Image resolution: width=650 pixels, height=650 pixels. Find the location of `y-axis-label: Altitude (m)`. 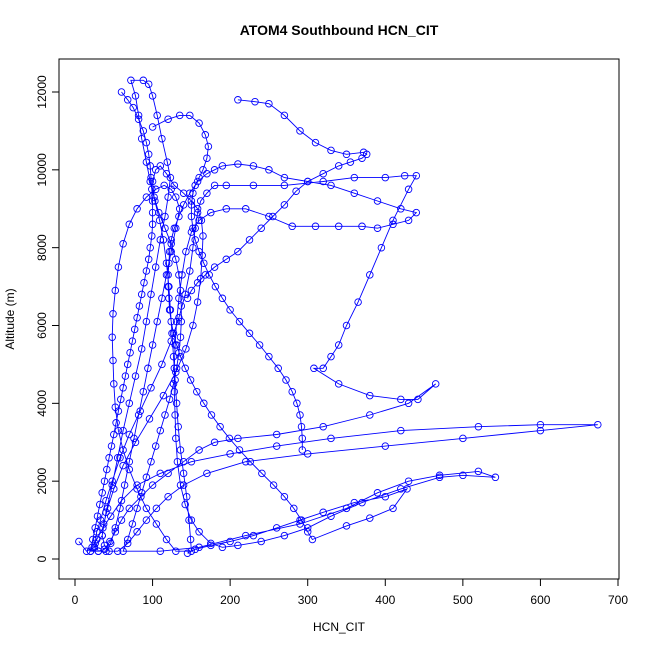

y-axis-label: Altitude (m) is located at coordinates (10, 318).